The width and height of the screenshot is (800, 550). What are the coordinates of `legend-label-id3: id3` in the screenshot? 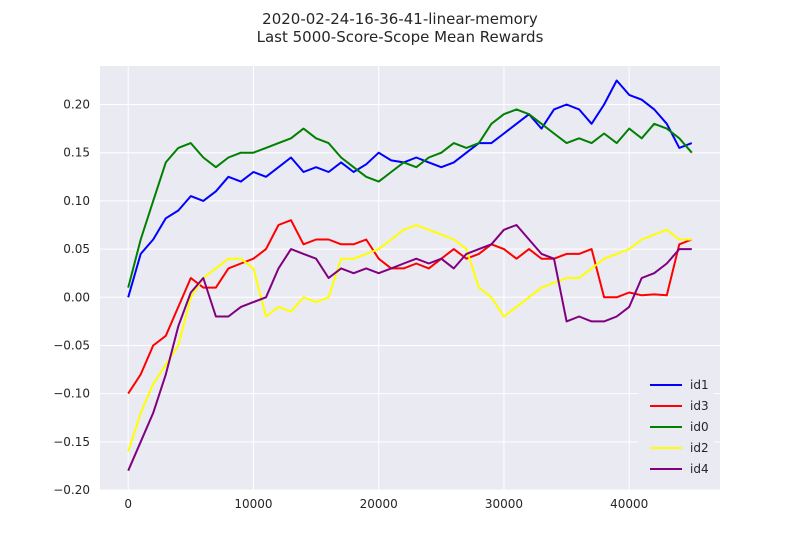 It's located at (699, 406).